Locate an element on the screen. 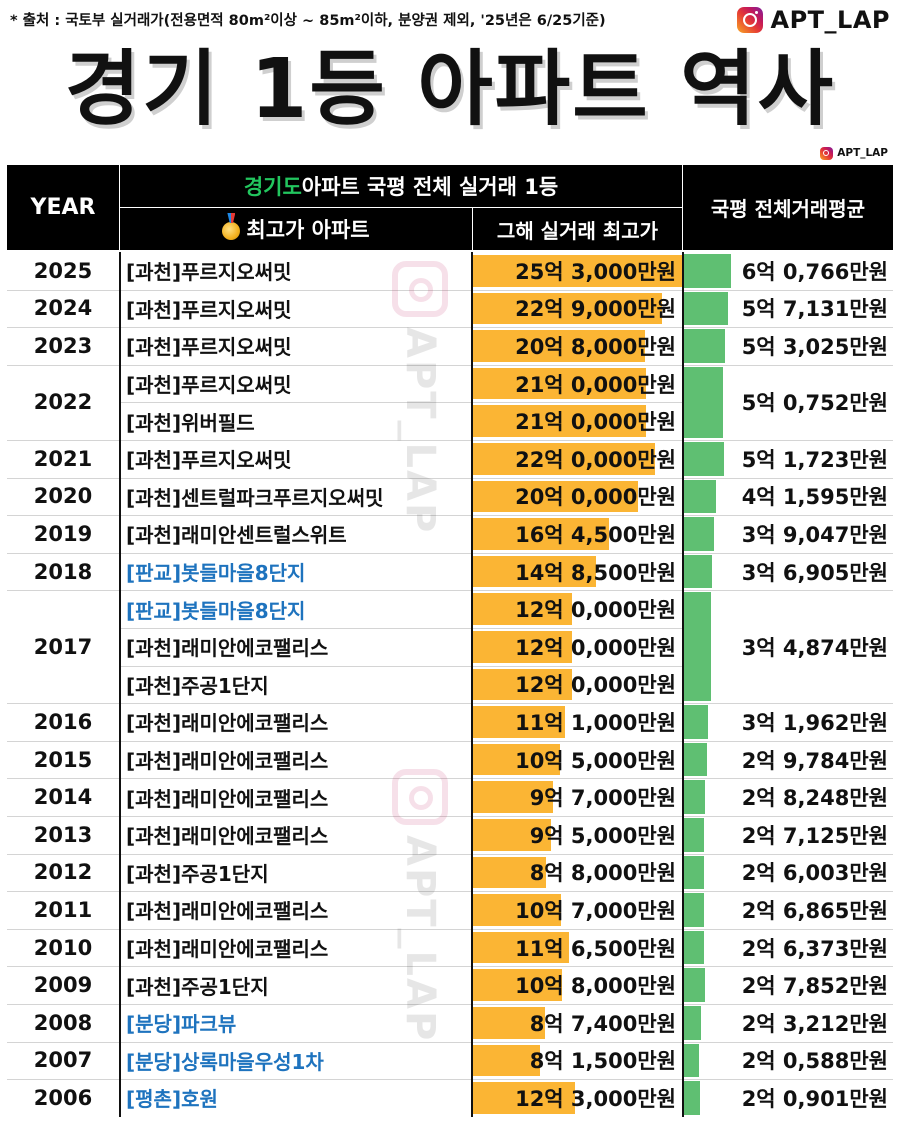  avg-price-cell: 3억 6,905만원 is located at coordinates (788, 572).